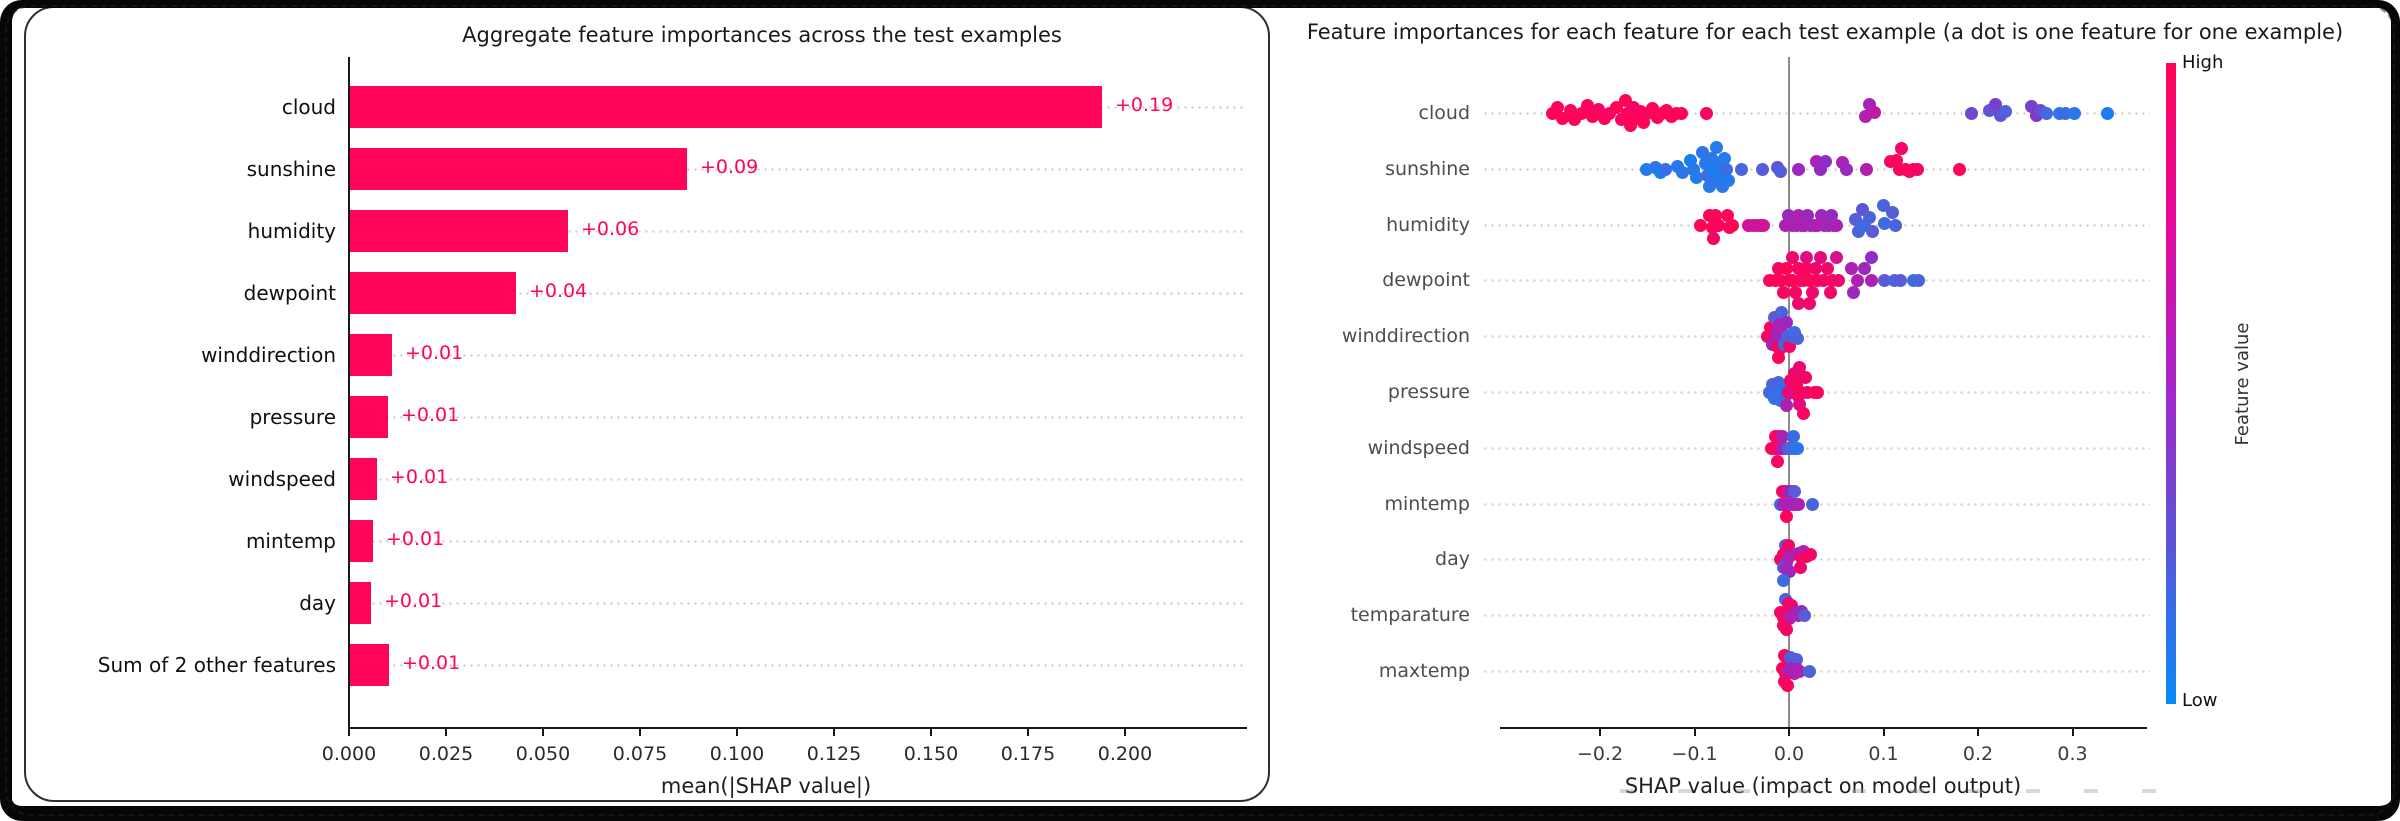 The image size is (2400, 821). What do you see at coordinates (2203, 62) in the screenshot?
I see `colorbar-high-label: High` at bounding box center [2203, 62].